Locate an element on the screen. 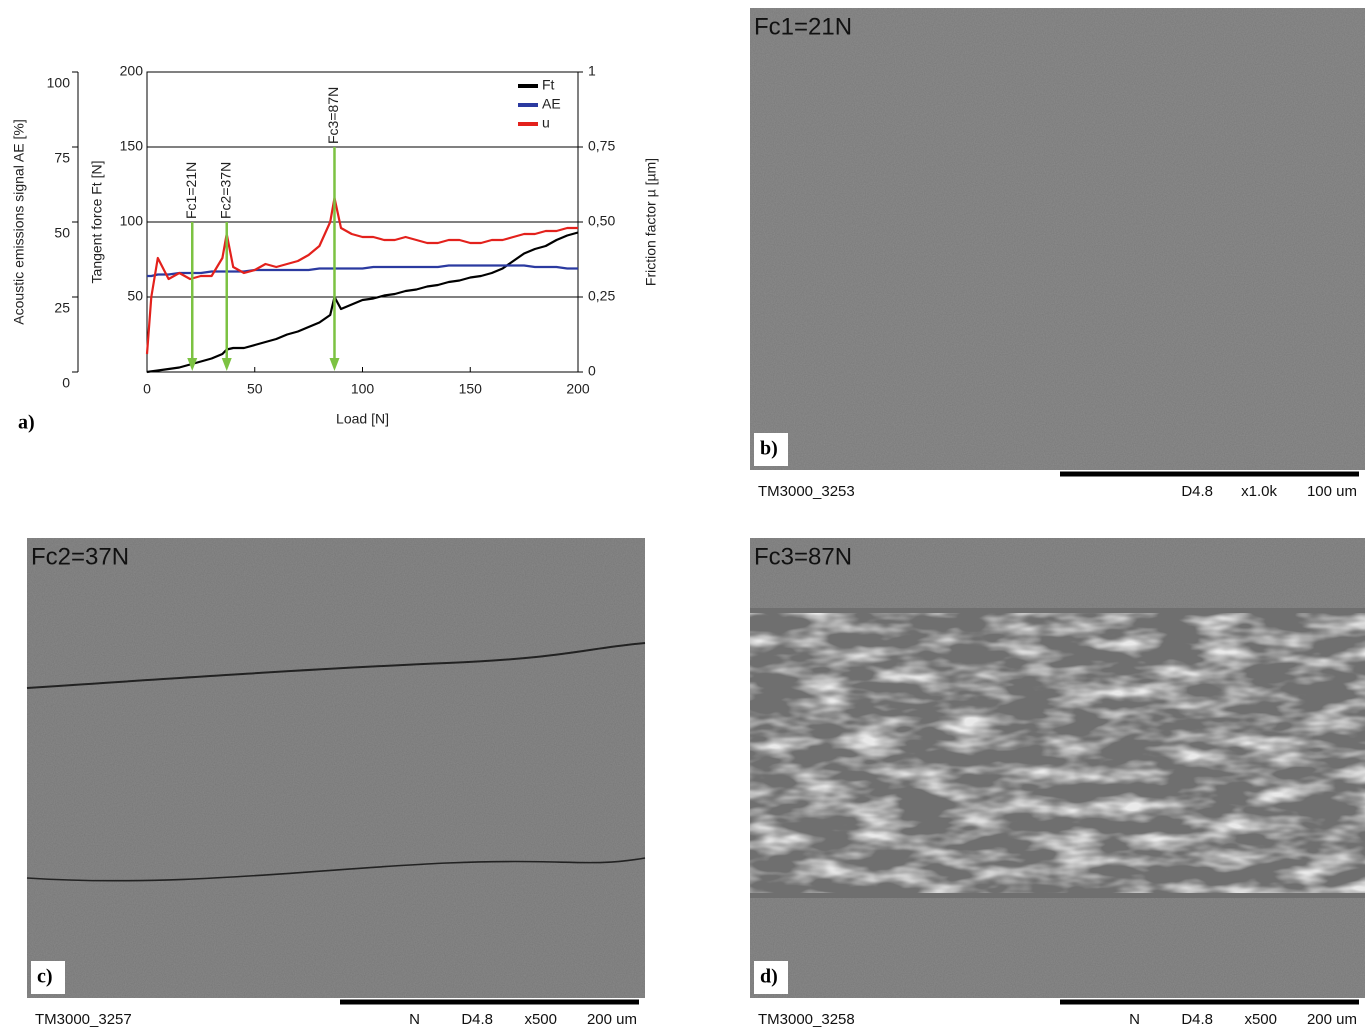 The height and width of the screenshot is (1032, 1372). x-tick-label: 0 is located at coordinates (147, 389).